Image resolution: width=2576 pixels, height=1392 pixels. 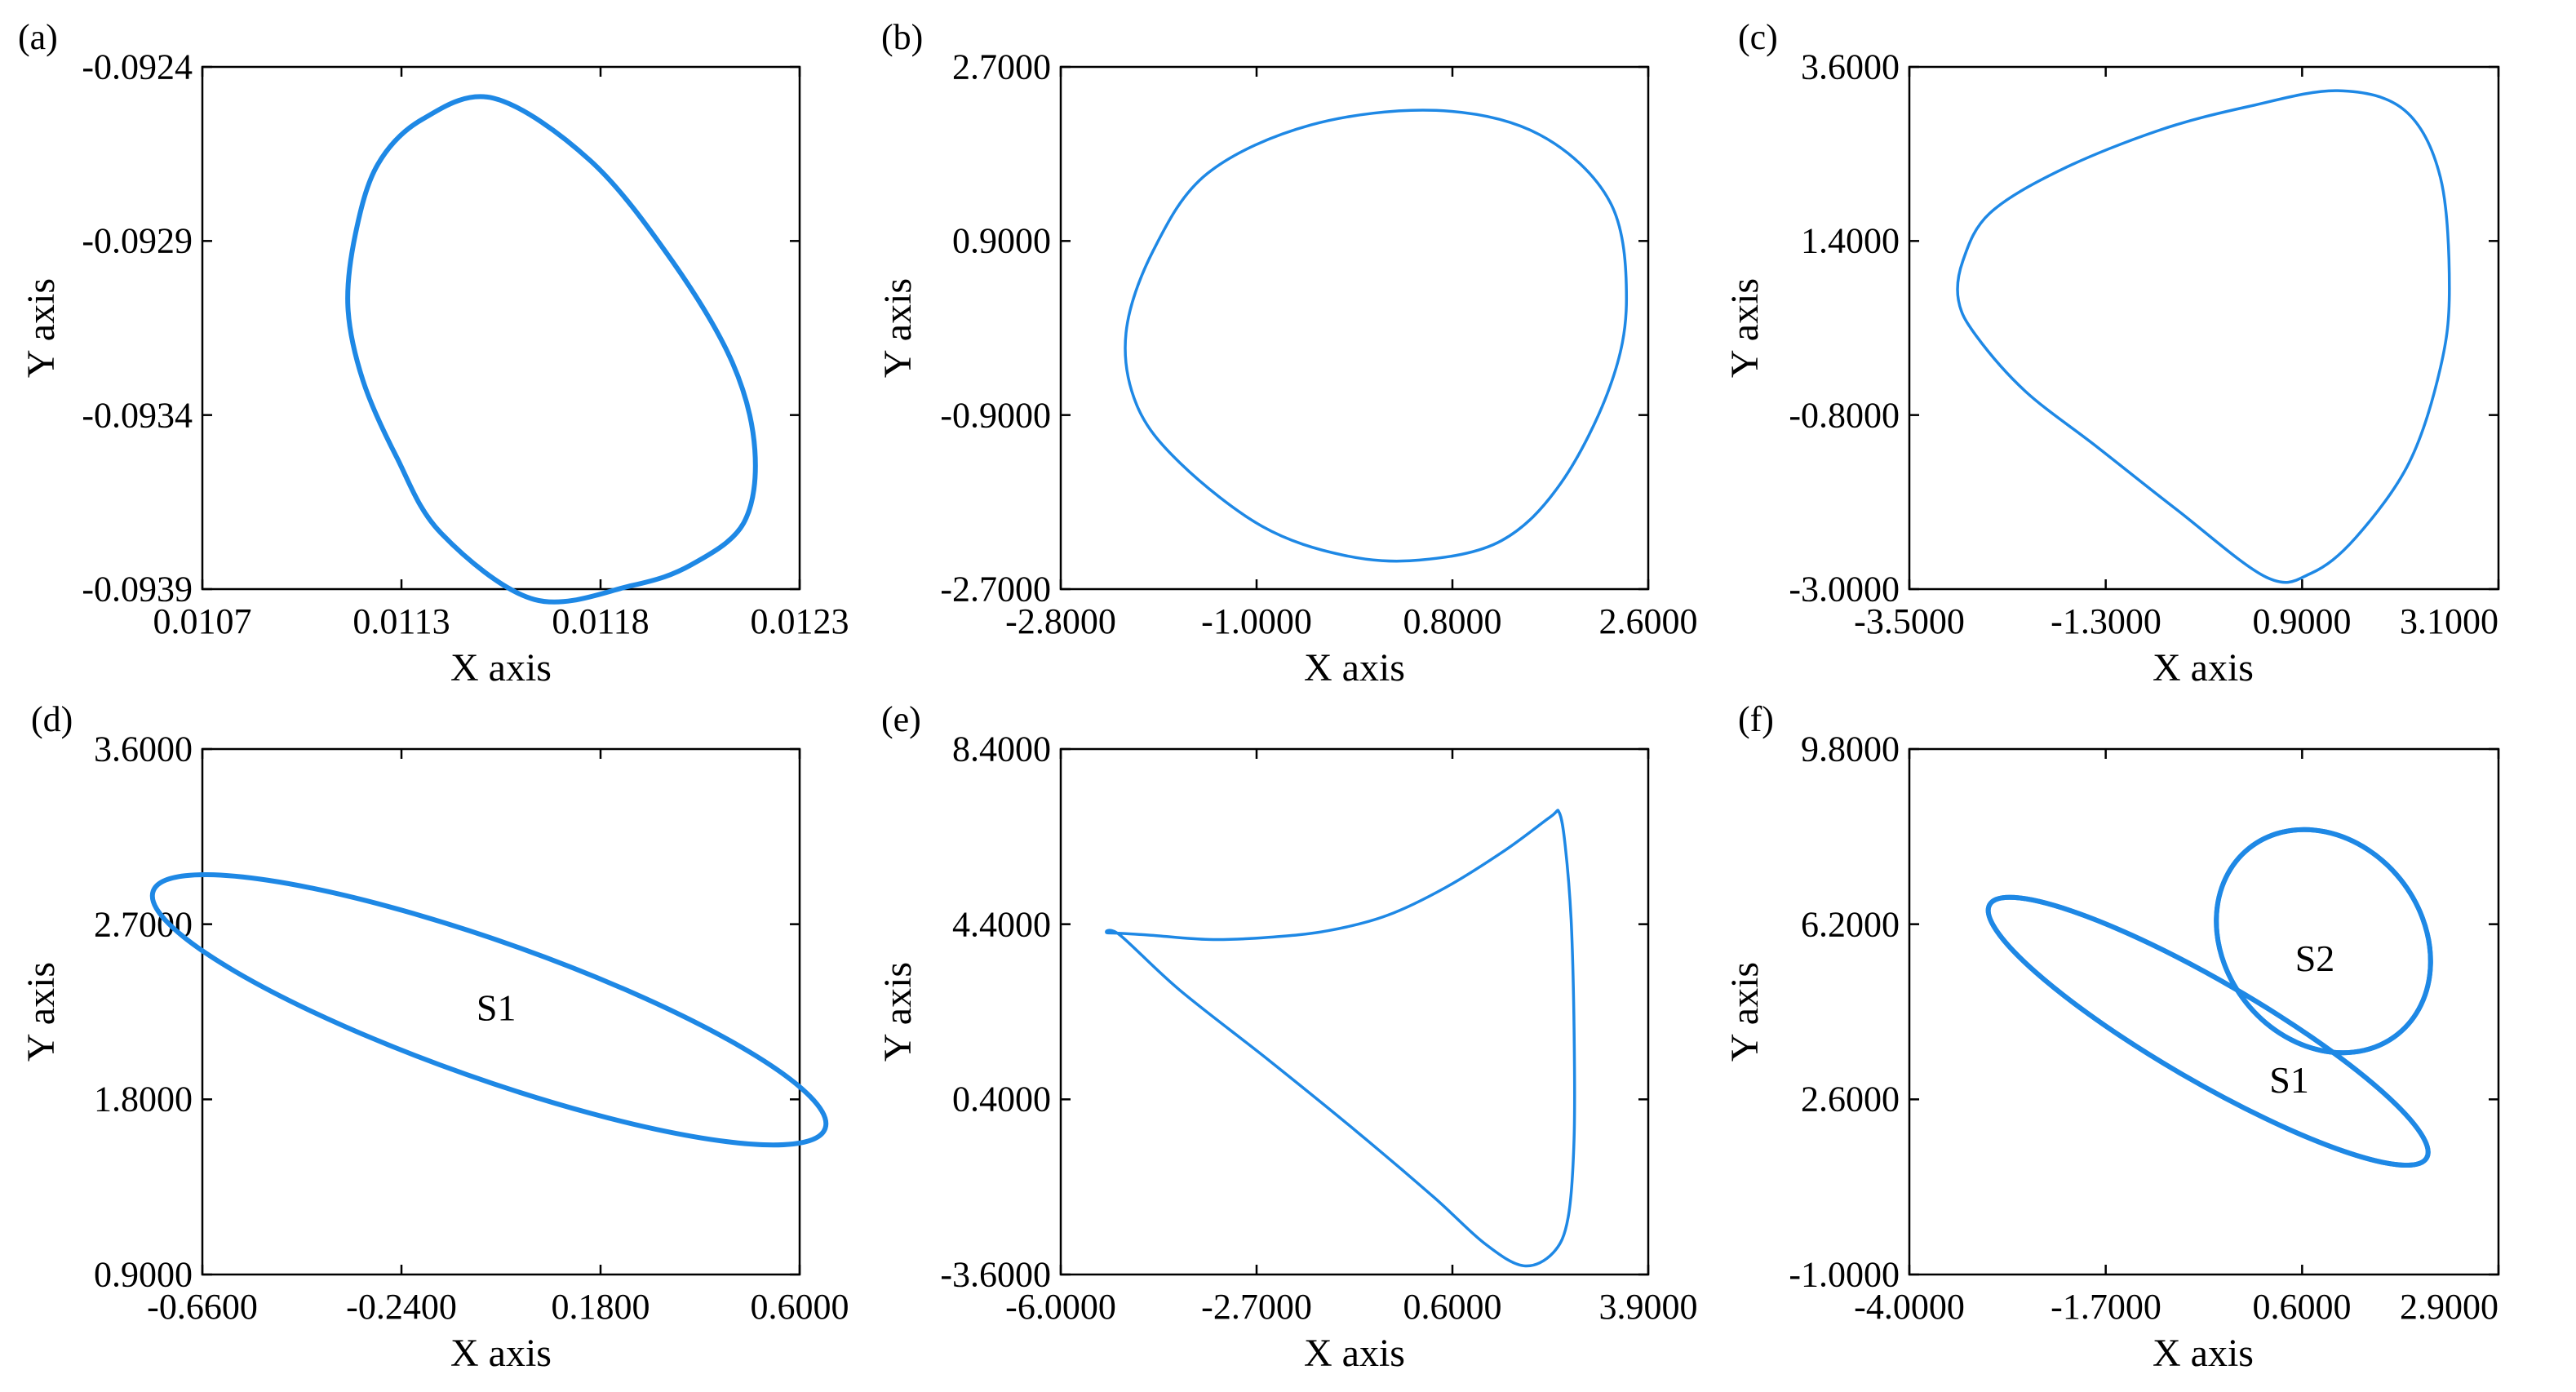 I want to click on panel-d-label: (d), so click(x=52, y=719).